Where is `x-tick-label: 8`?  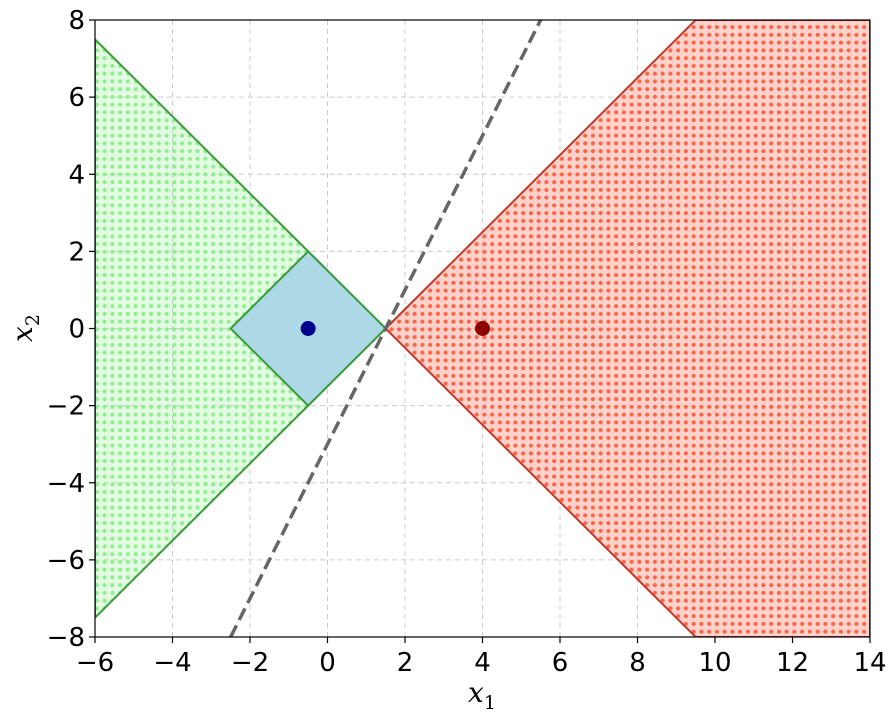
x-tick-label: 8 is located at coordinates (637, 663).